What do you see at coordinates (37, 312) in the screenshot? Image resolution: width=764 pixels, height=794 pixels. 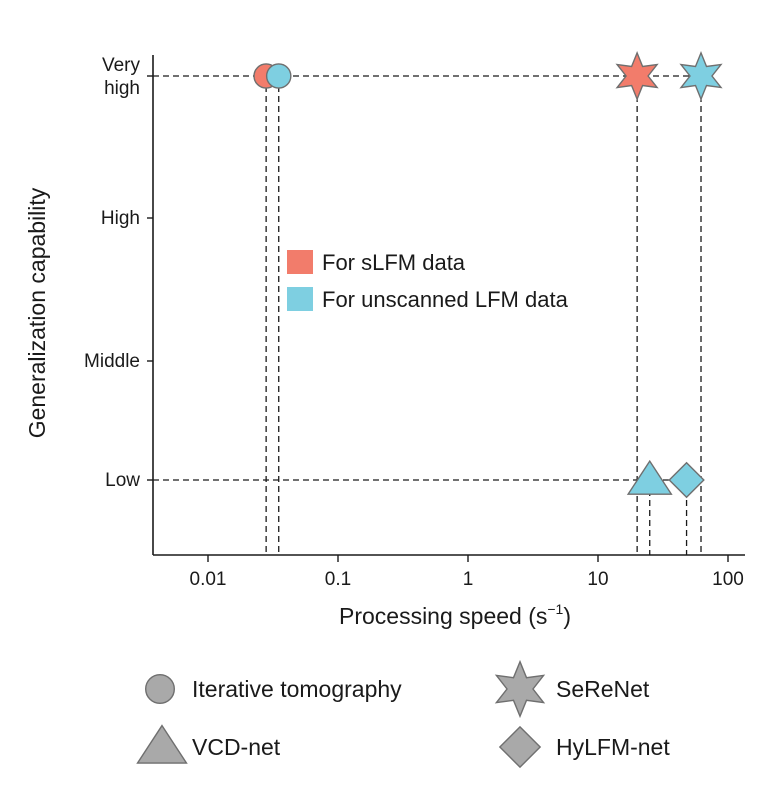 I see `y-axis-title: Generalization capability` at bounding box center [37, 312].